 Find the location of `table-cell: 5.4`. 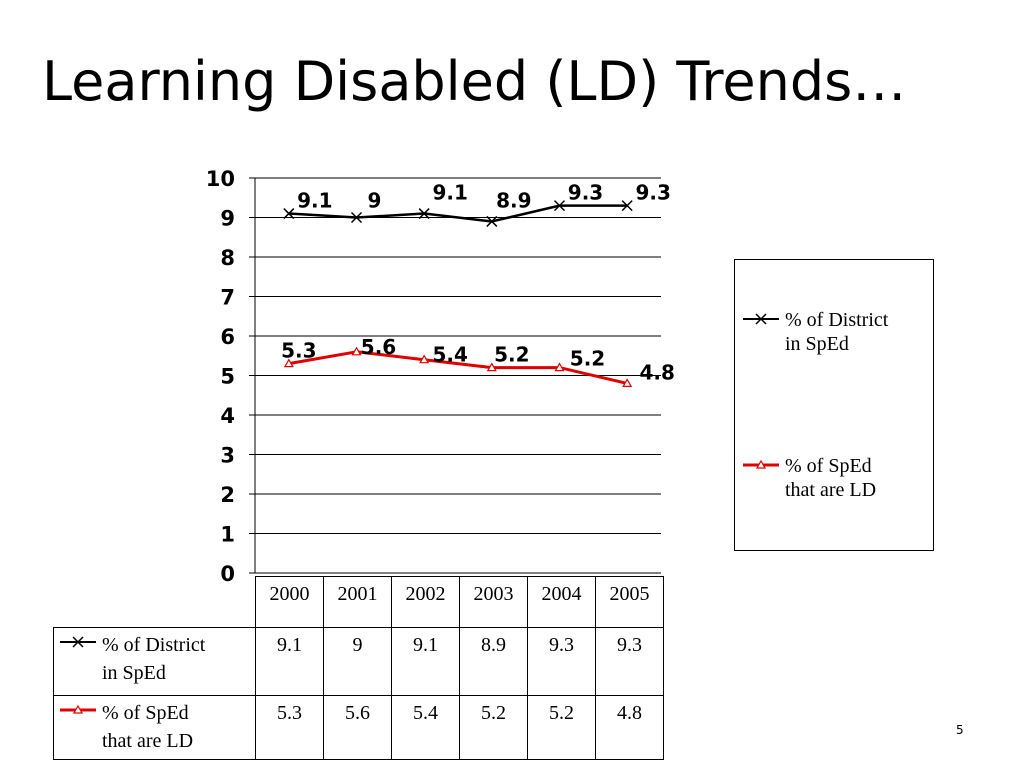

table-cell: 5.4 is located at coordinates (425, 727).